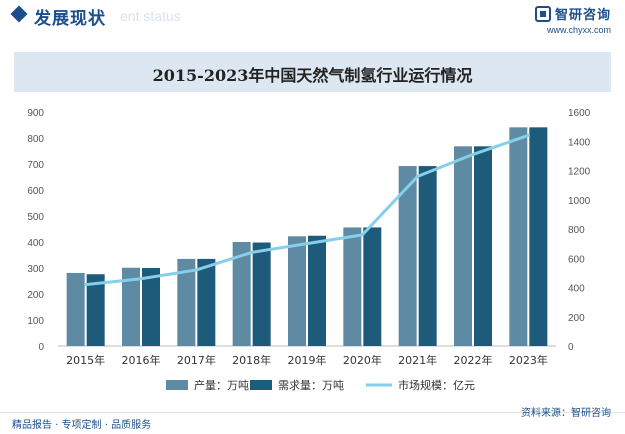  I want to click on y-left-tick-label: 400, so click(35, 243).